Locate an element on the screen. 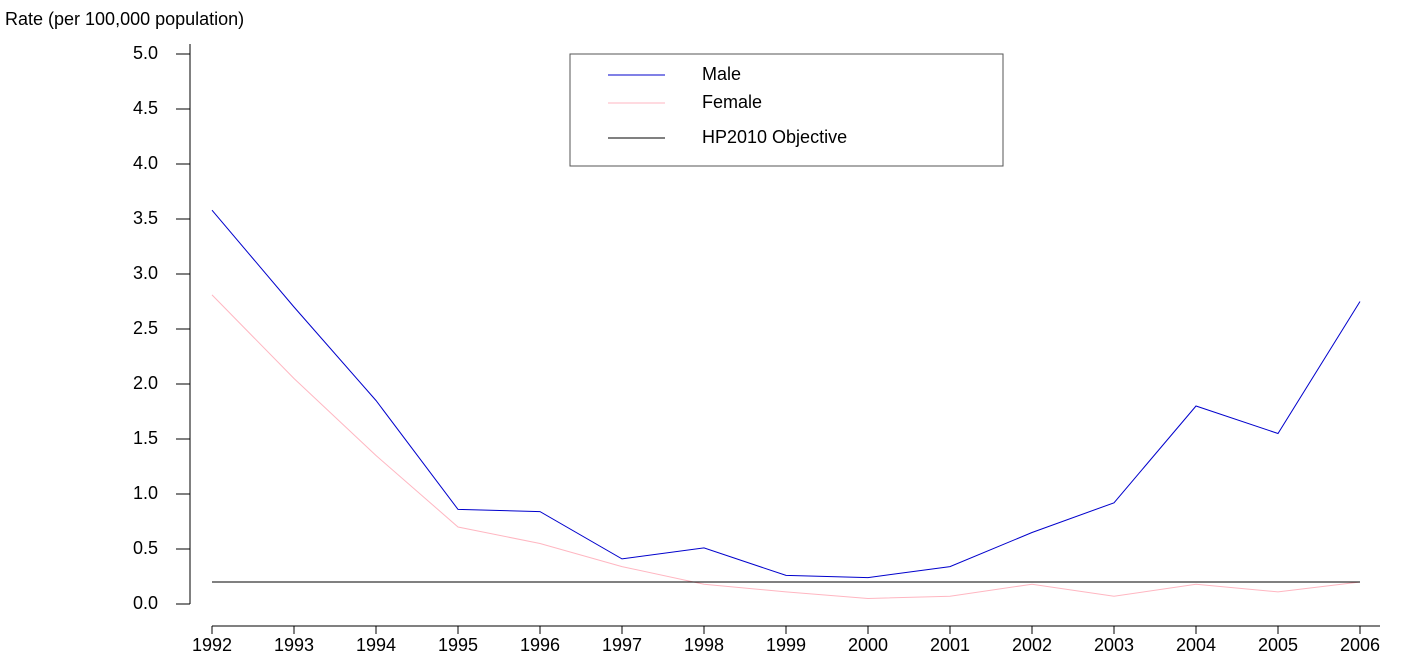 The image size is (1405, 660). legend-box is located at coordinates (786, 110).